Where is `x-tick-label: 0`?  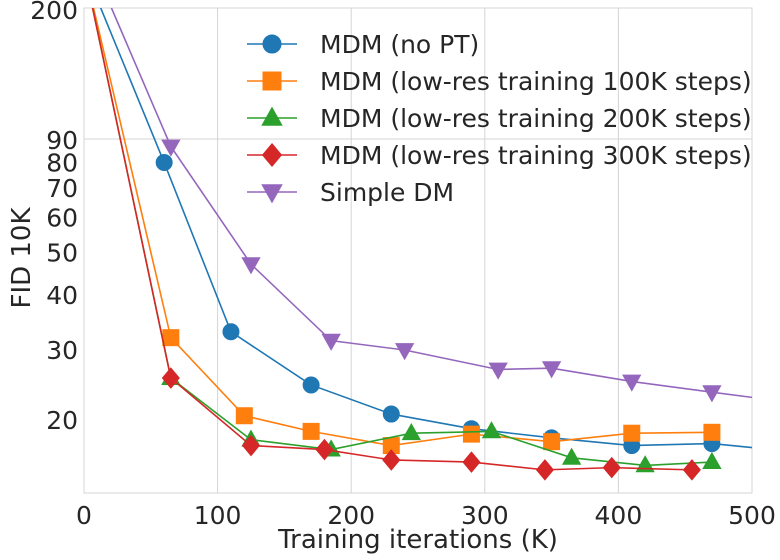 x-tick-label: 0 is located at coordinates (84, 515).